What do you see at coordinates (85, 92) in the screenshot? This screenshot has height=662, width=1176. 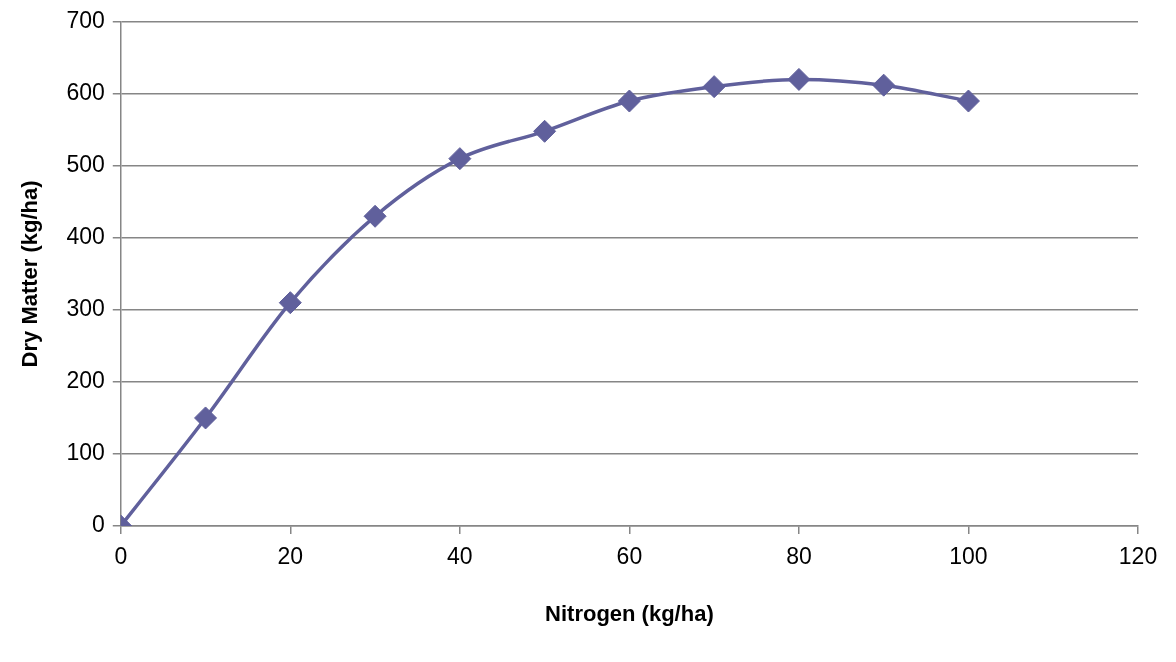 I see `y-tick-label: 600` at bounding box center [85, 92].